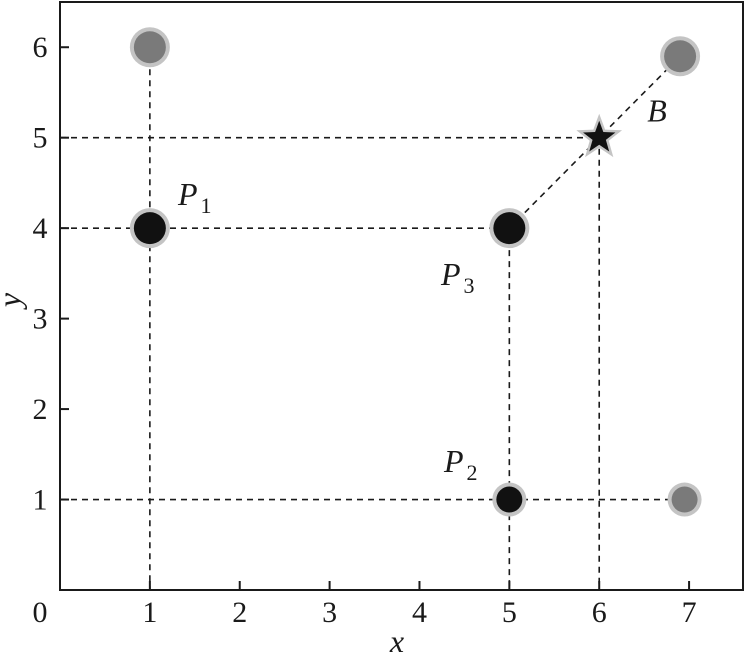 The width and height of the screenshot is (745, 657). What do you see at coordinates (365, 605) in the screenshot?
I see `x-axis-ticks: 0 1 2 3 4 5 6 7` at bounding box center [365, 605].